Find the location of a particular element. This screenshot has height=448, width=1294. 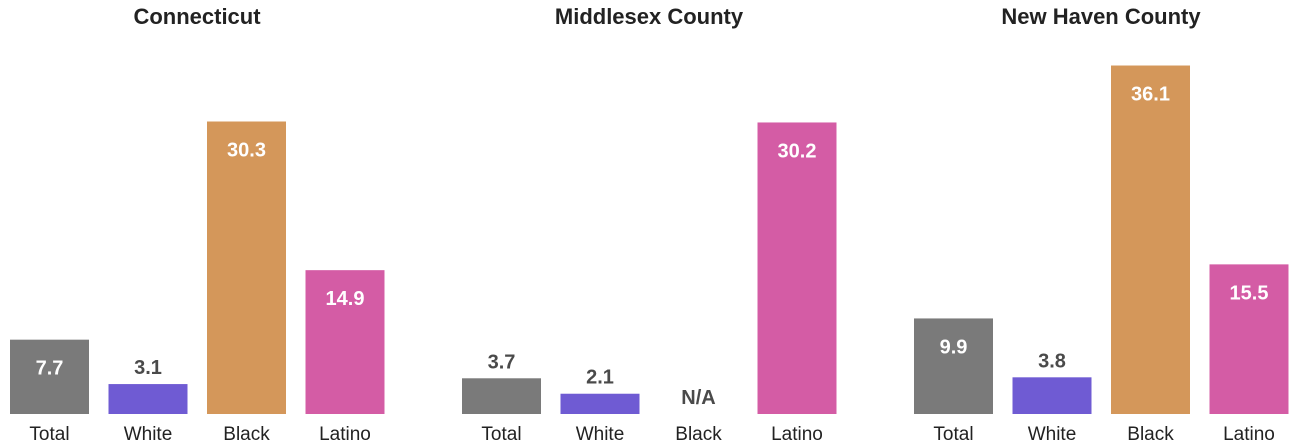

bar-connecticut-latino is located at coordinates (345, 342).